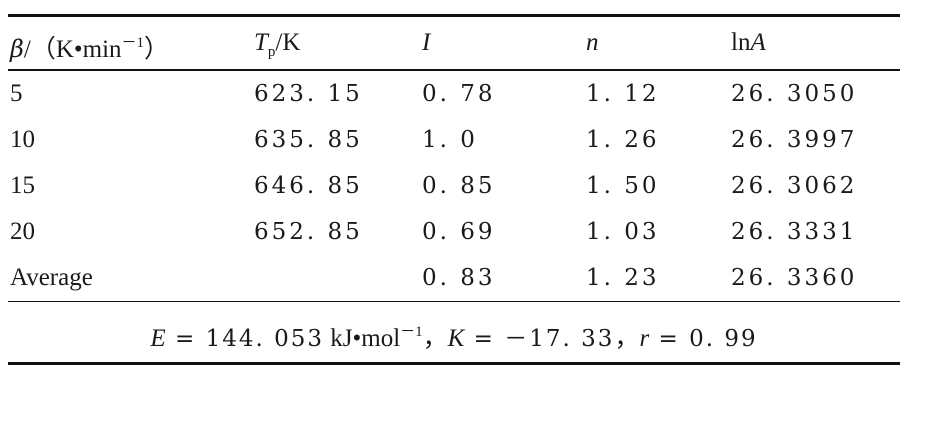 Image resolution: width=926 pixels, height=434 pixels. I want to click on header-beta: β/（K•min－1）, so click(90, 49).